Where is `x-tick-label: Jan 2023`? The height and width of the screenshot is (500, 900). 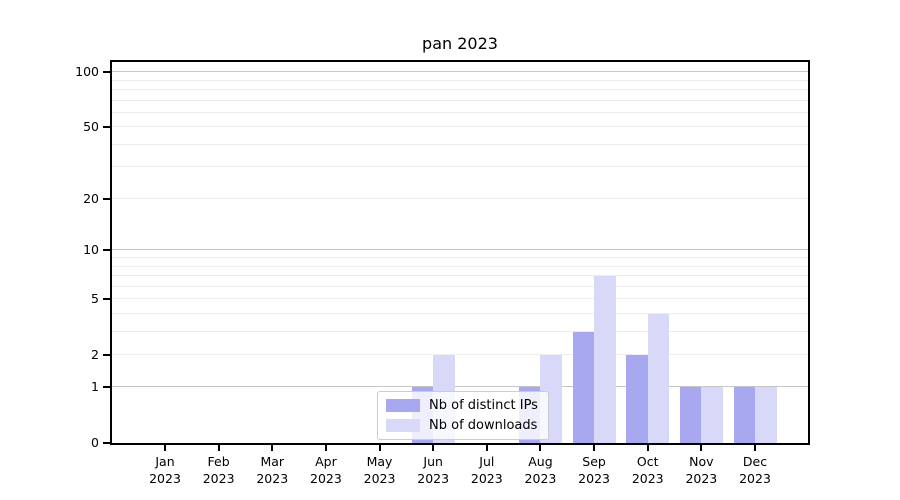 x-tick-label: Jan 2023 is located at coordinates (165, 470).